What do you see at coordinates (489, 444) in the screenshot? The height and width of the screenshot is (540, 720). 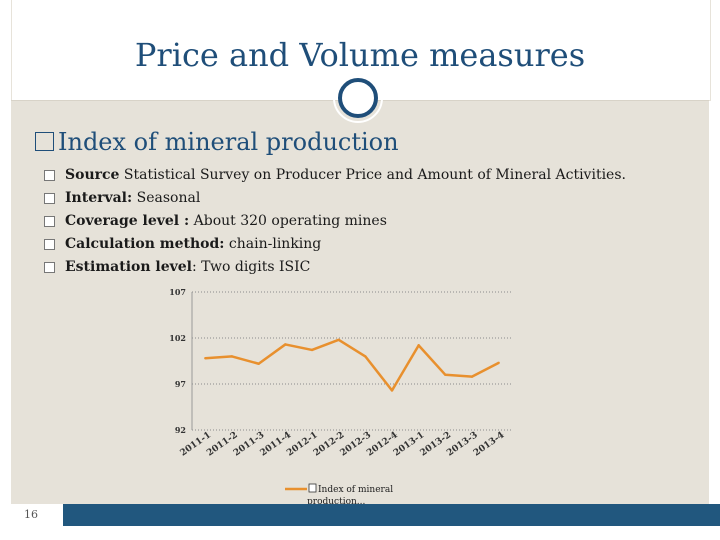 I see `x-tick-label: 2013-4` at bounding box center [489, 444].